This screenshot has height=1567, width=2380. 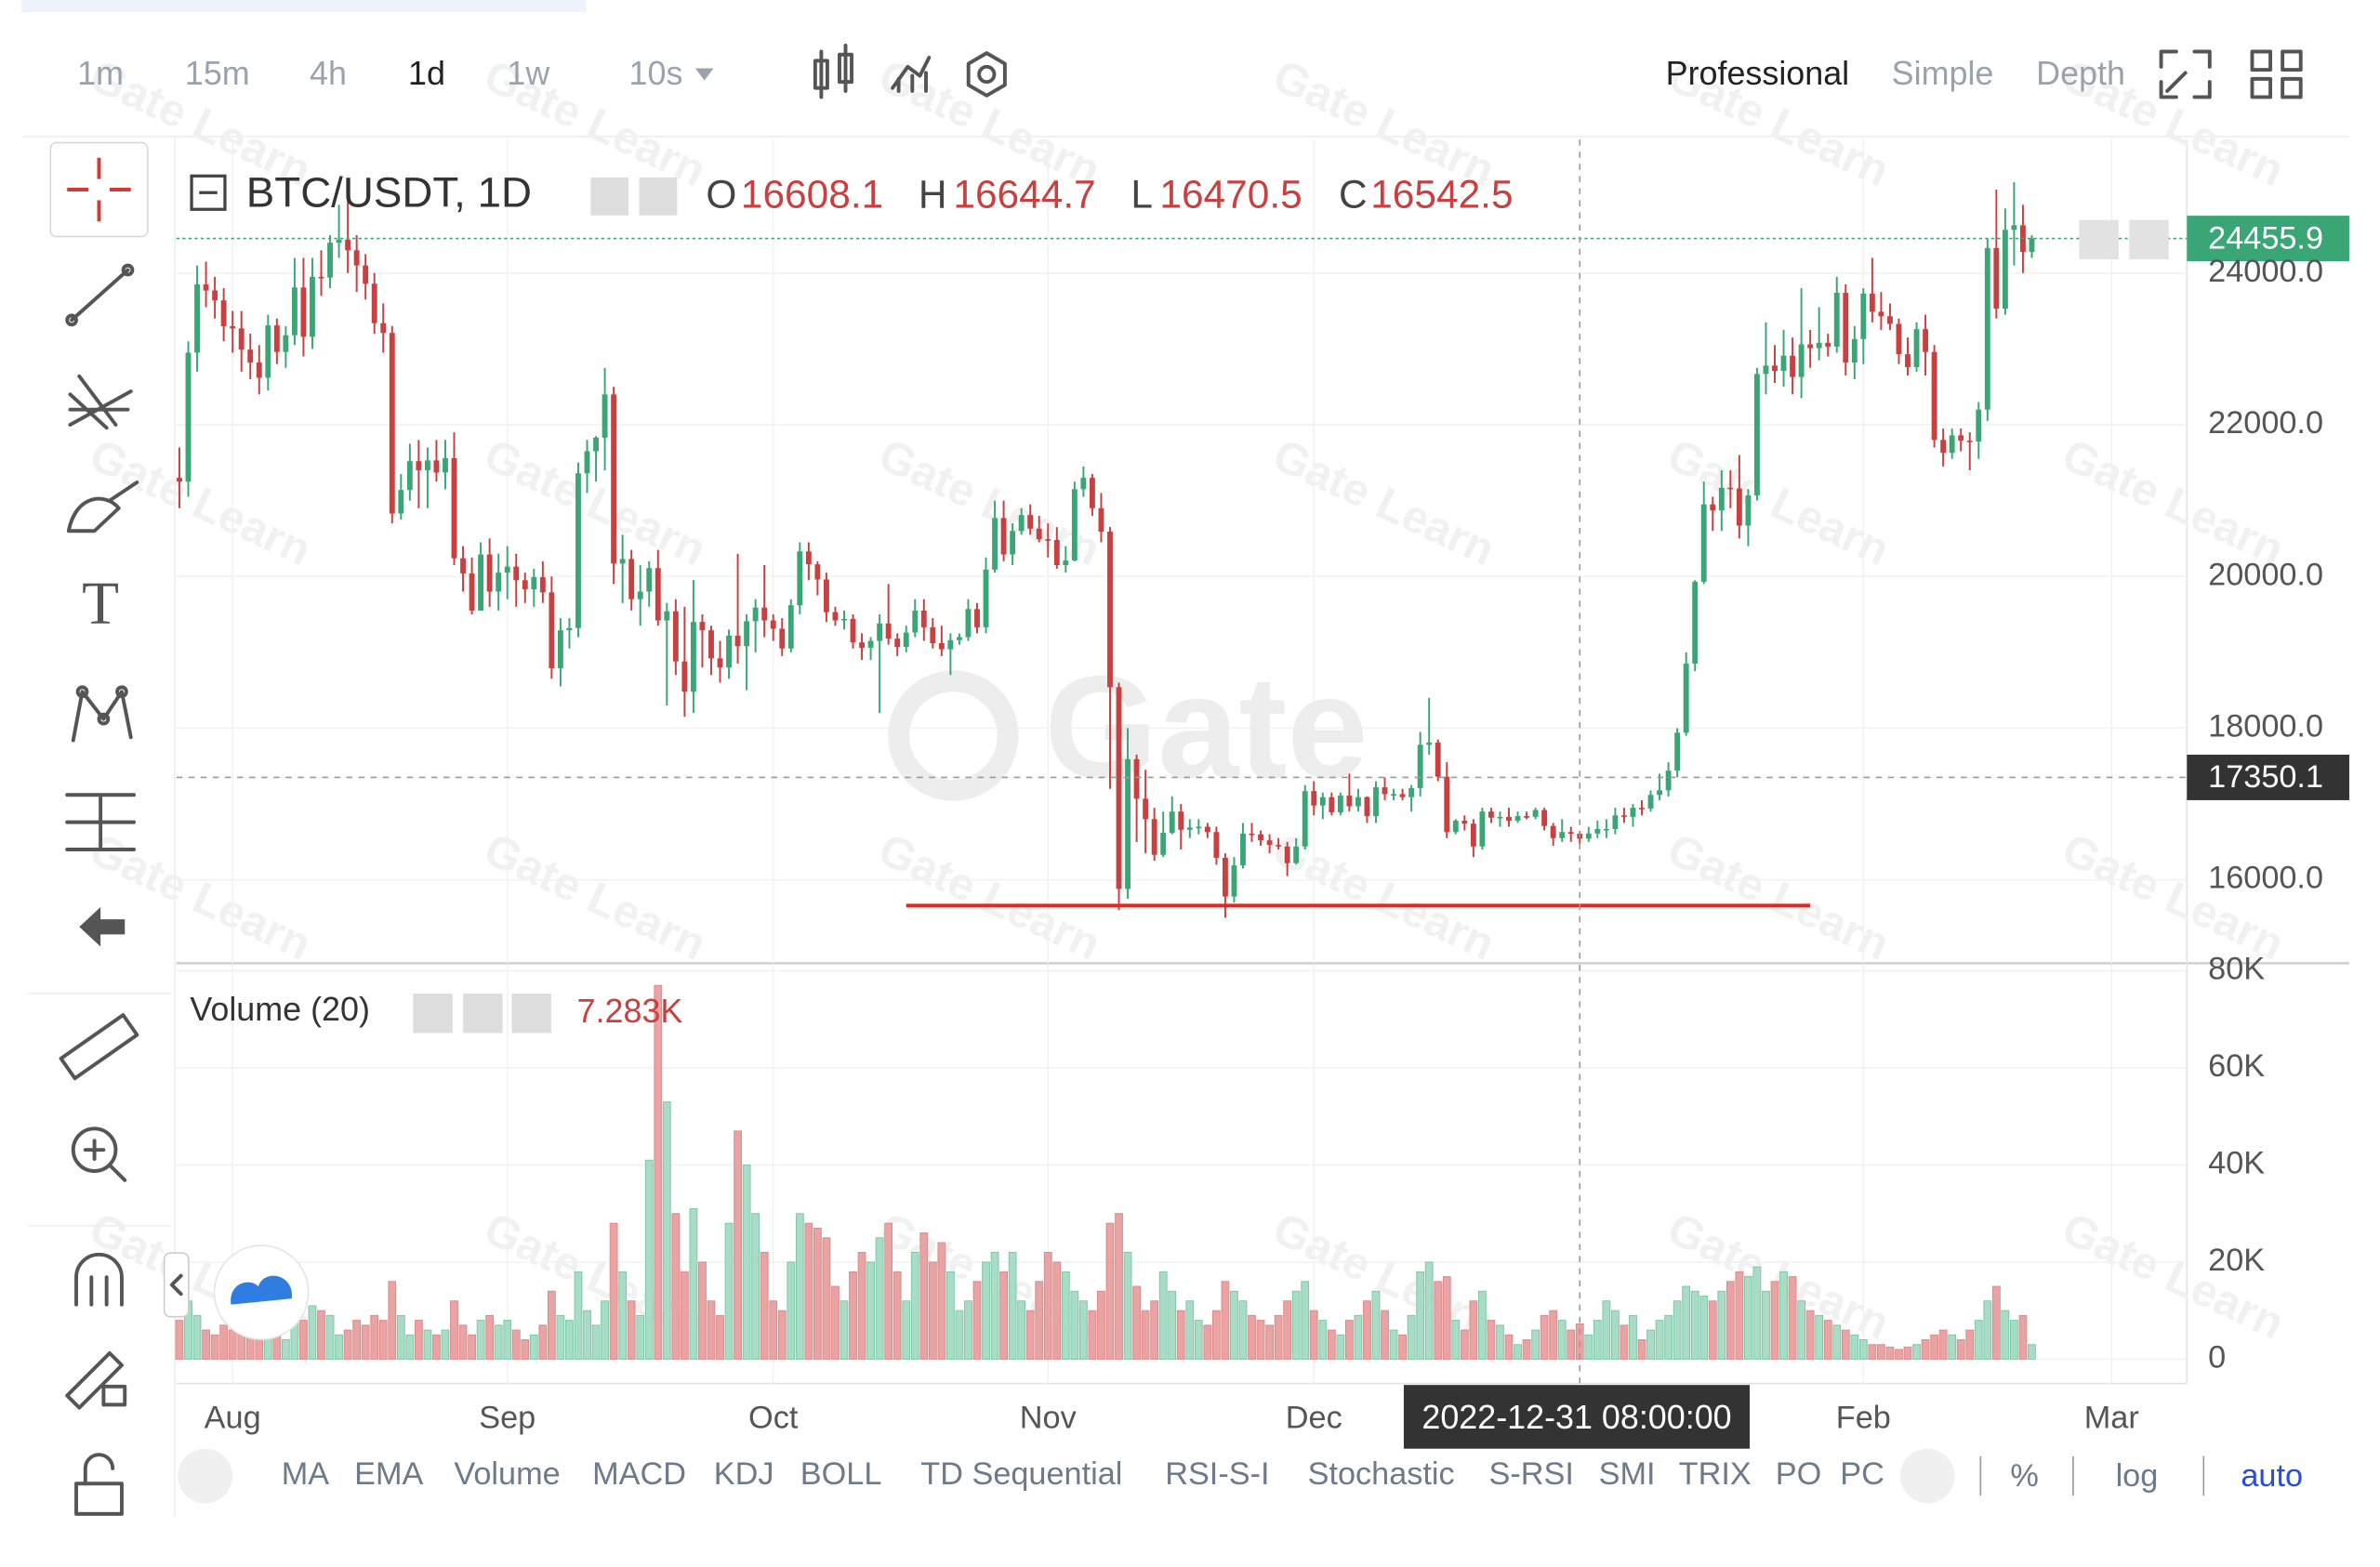 What do you see at coordinates (1799, 1474) in the screenshot?
I see `indicator-button: PO` at bounding box center [1799, 1474].